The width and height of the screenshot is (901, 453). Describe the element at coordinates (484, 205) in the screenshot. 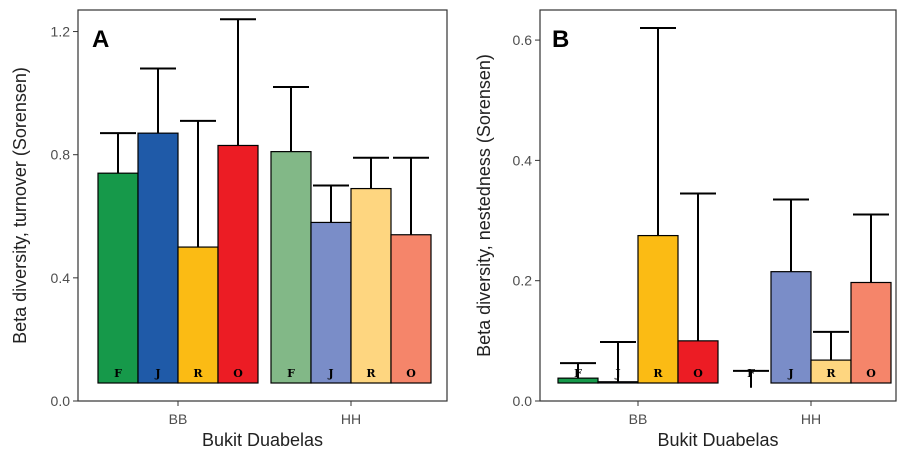

I see `y-axis-title: Beta diversity, nestedness (Sorensen)` at that location.